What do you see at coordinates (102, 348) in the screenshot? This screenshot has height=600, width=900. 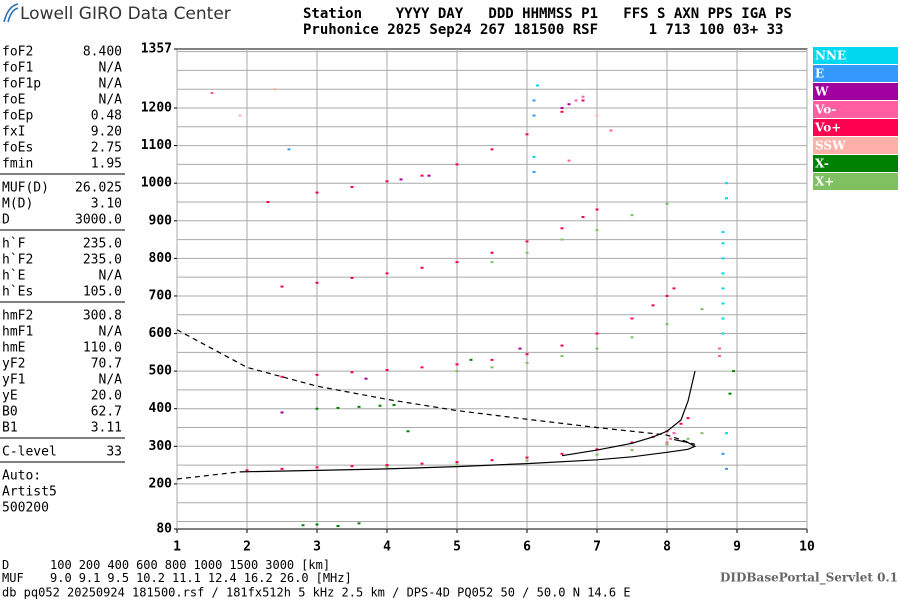 I see `param-value: 110.0` at bounding box center [102, 348].